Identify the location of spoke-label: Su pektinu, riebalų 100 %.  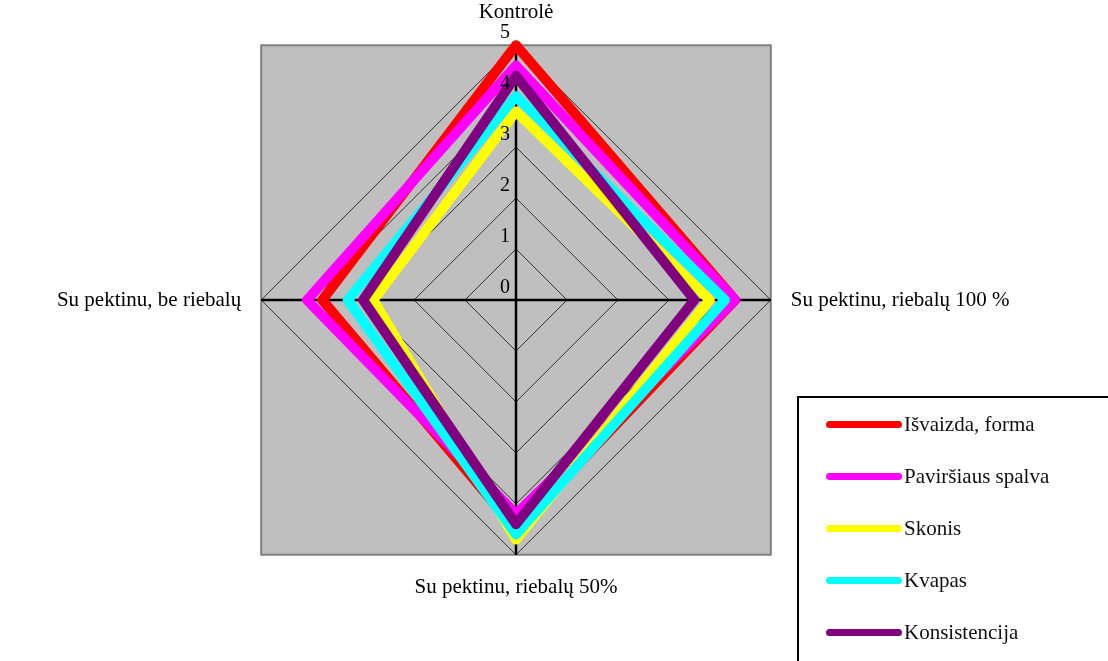
(900, 298).